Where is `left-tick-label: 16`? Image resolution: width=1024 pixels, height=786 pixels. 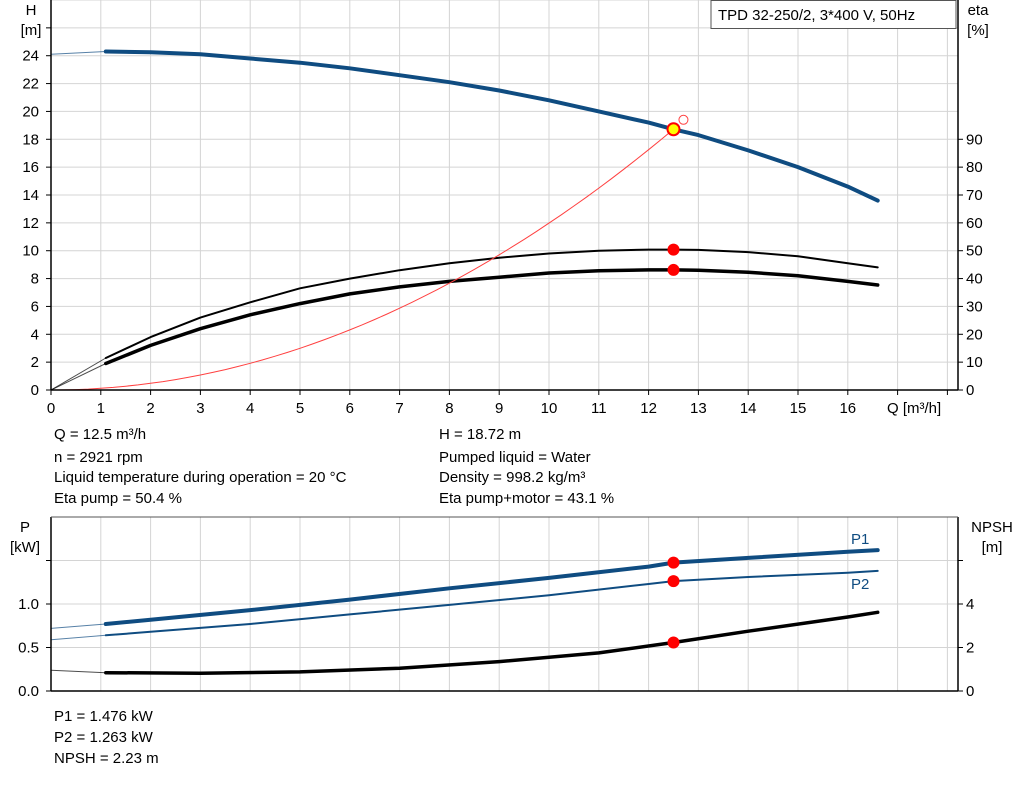
left-tick-label: 16 is located at coordinates (30, 167).